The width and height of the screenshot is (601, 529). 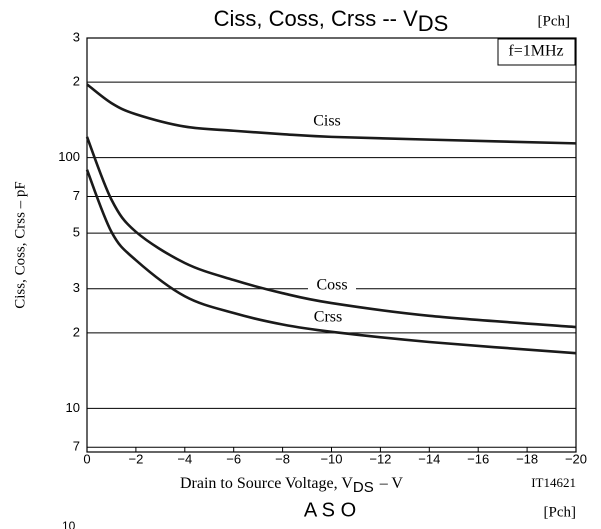 I want to click on x-tick-label: −10, so click(x=331, y=458).